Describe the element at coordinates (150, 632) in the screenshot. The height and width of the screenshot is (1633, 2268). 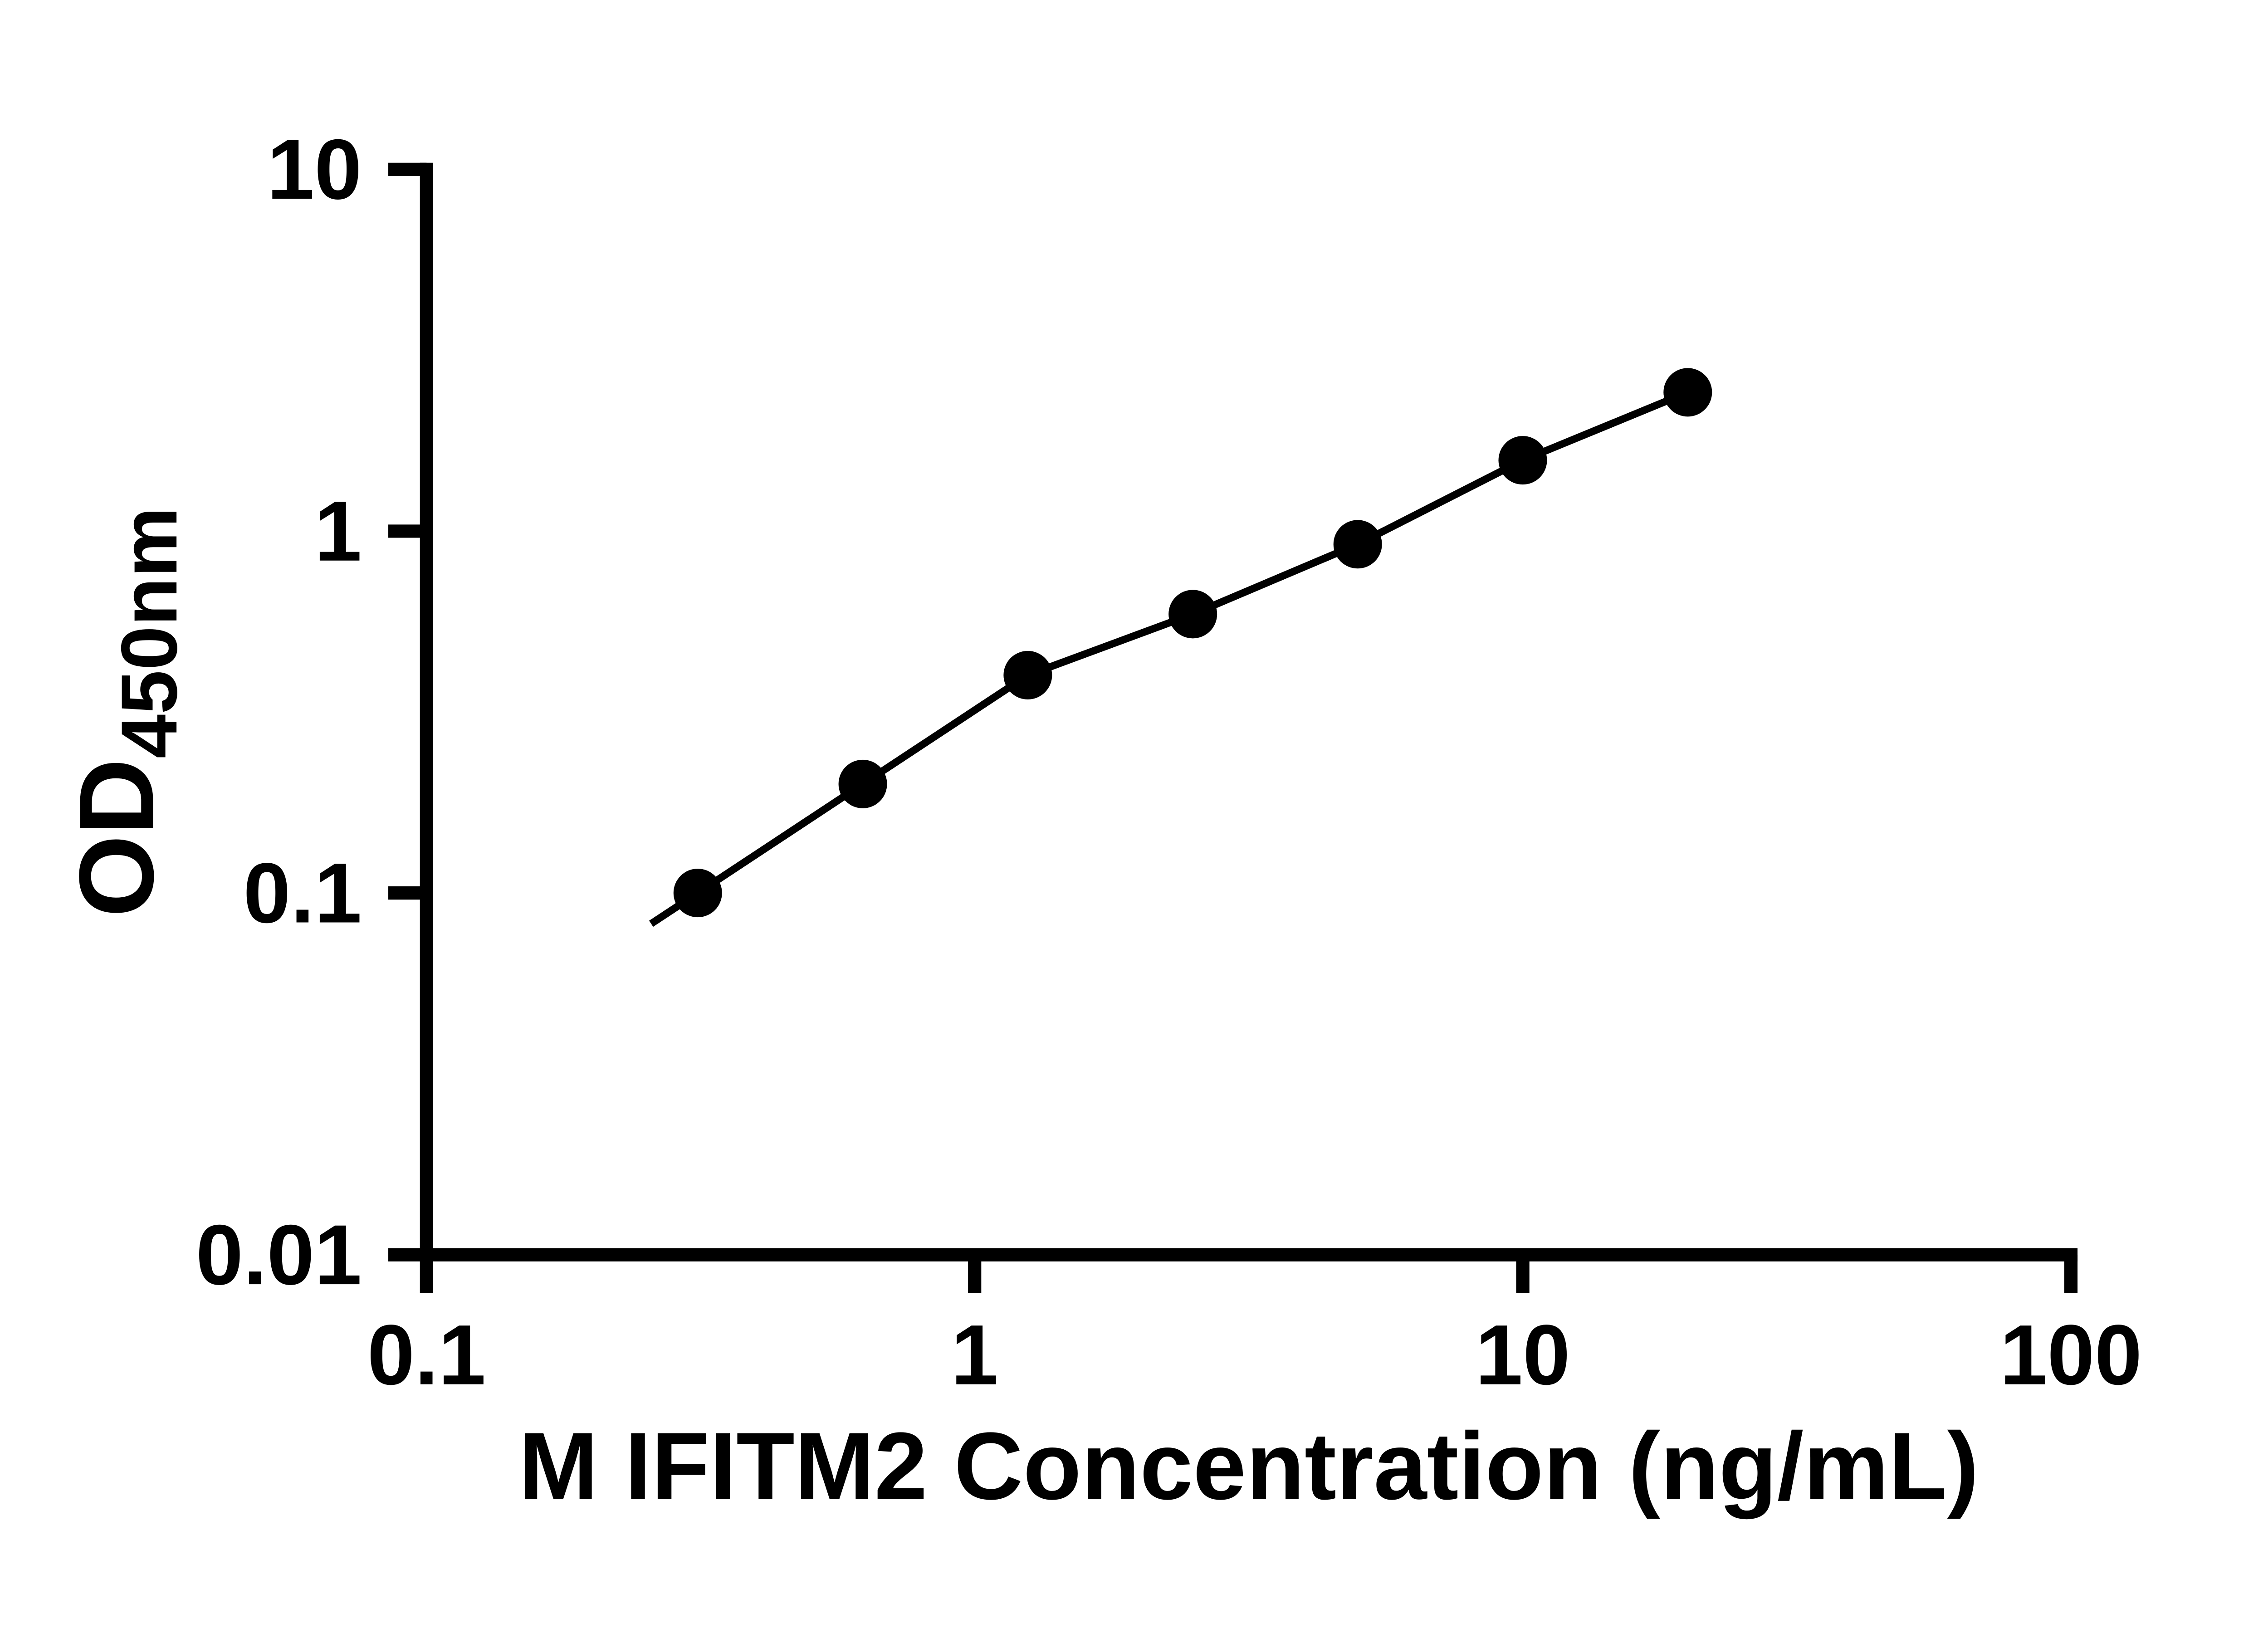
I see `y-axis-title-sub: 450nm` at that location.